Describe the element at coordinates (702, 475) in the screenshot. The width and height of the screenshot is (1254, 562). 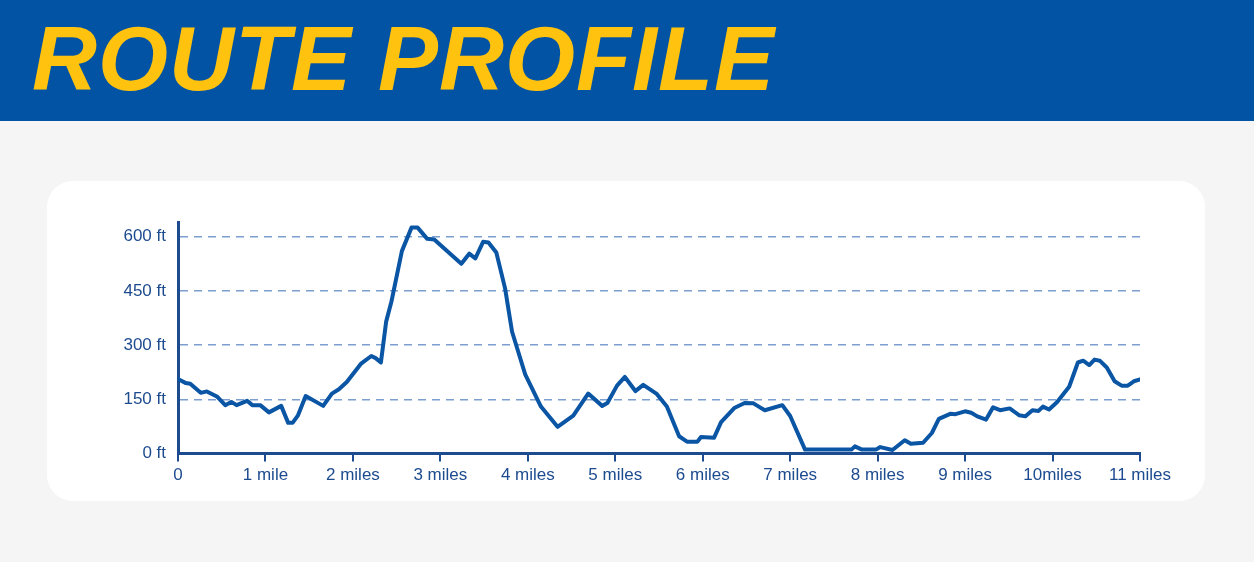
I see `x-tick-label: 6 miles` at that location.